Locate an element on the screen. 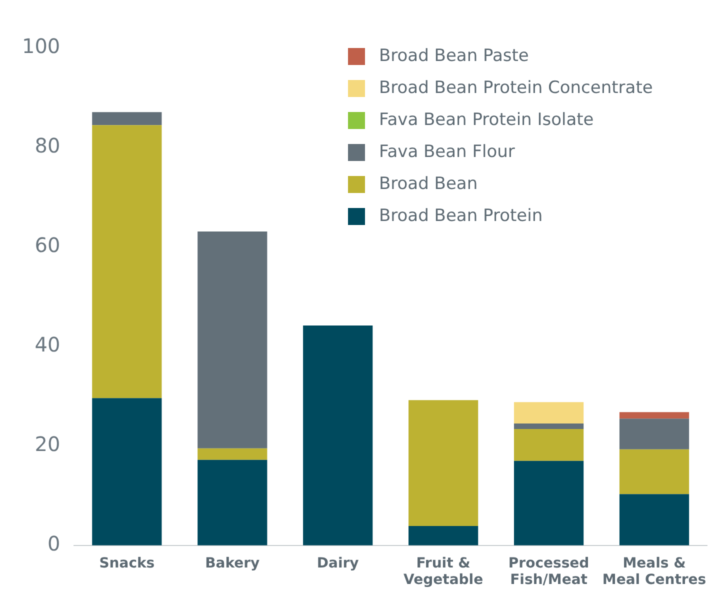  legend-label: Fava Bean Protein Isolate is located at coordinates (486, 120).